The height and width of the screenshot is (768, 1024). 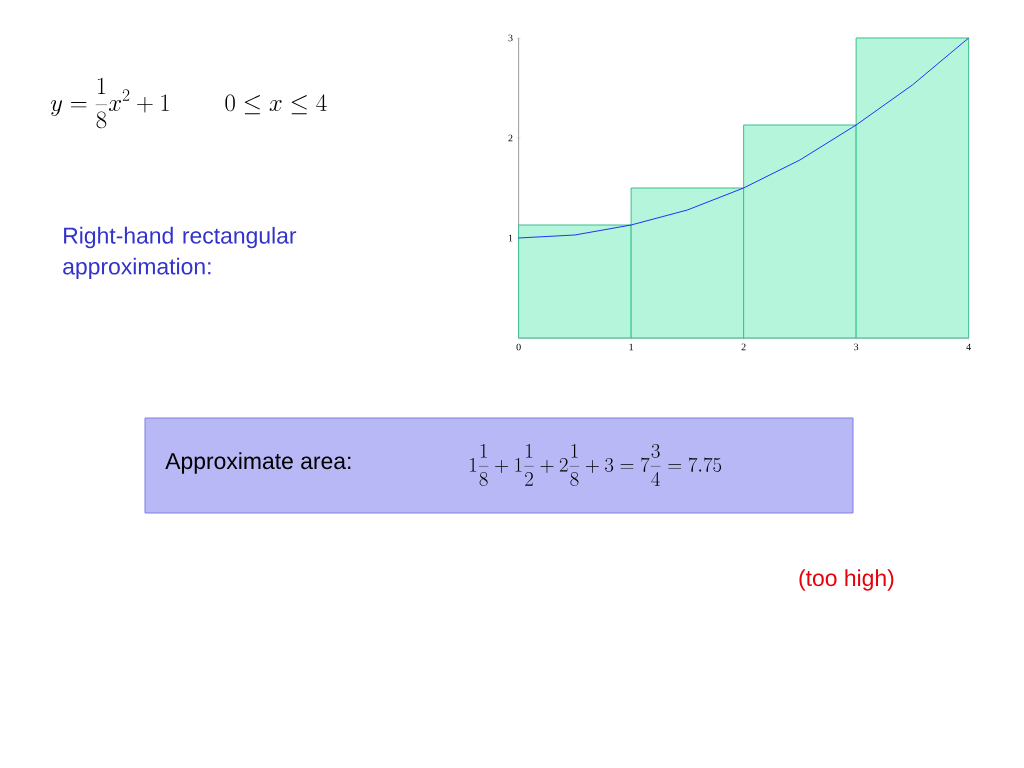 I want to click on line-series, so click(x=744, y=138).